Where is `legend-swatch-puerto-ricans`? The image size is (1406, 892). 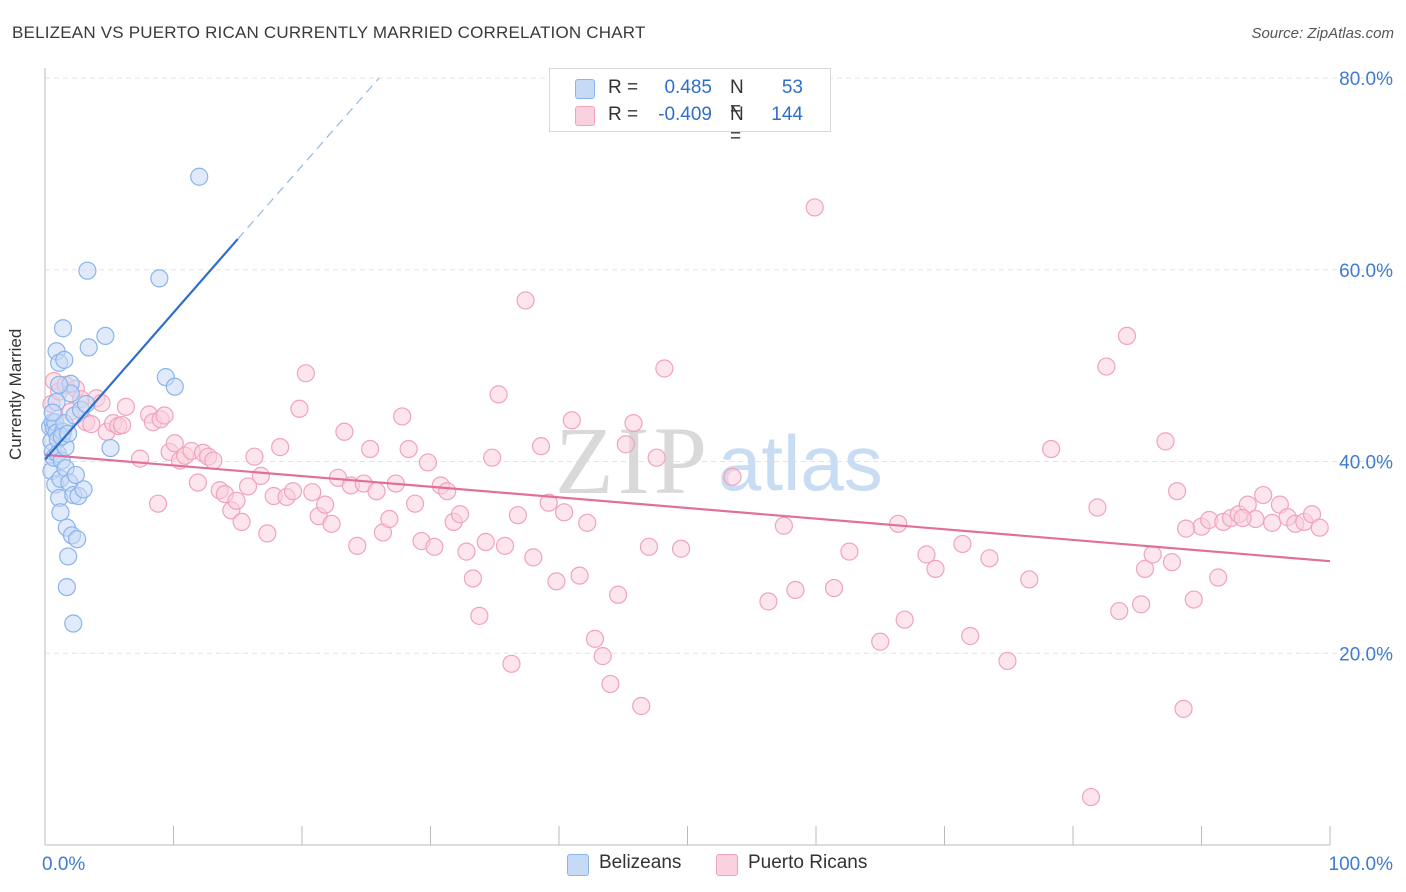
legend-swatch-puerto-ricans is located at coordinates (585, 116).